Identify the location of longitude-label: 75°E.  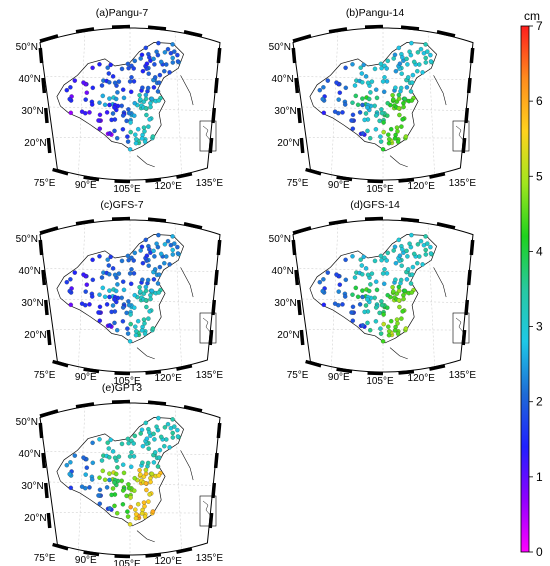
(298, 183).